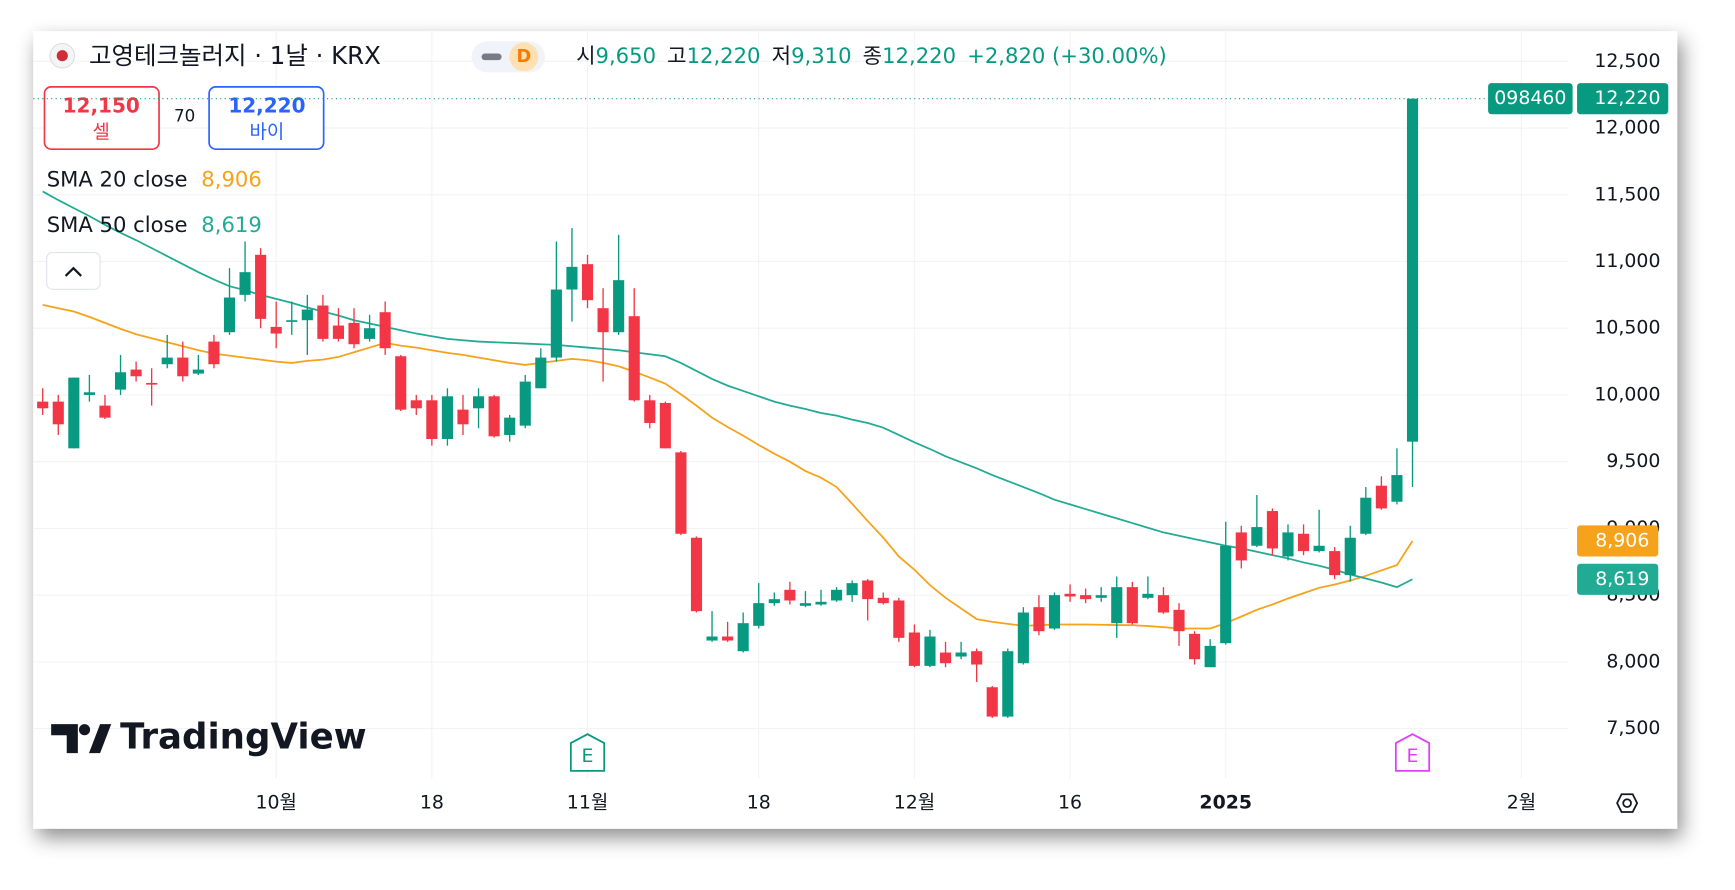 The image size is (1735, 890). Describe the element at coordinates (62, 56) in the screenshot. I see `flag-icon-center` at that location.